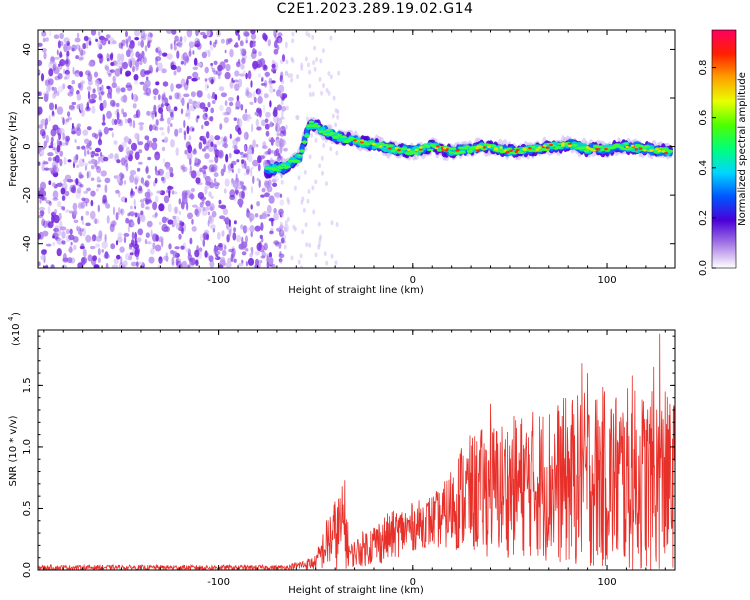 The width and height of the screenshot is (750, 600). What do you see at coordinates (606, 280) in the screenshot?
I see `x-tick-label: 100` at bounding box center [606, 280].